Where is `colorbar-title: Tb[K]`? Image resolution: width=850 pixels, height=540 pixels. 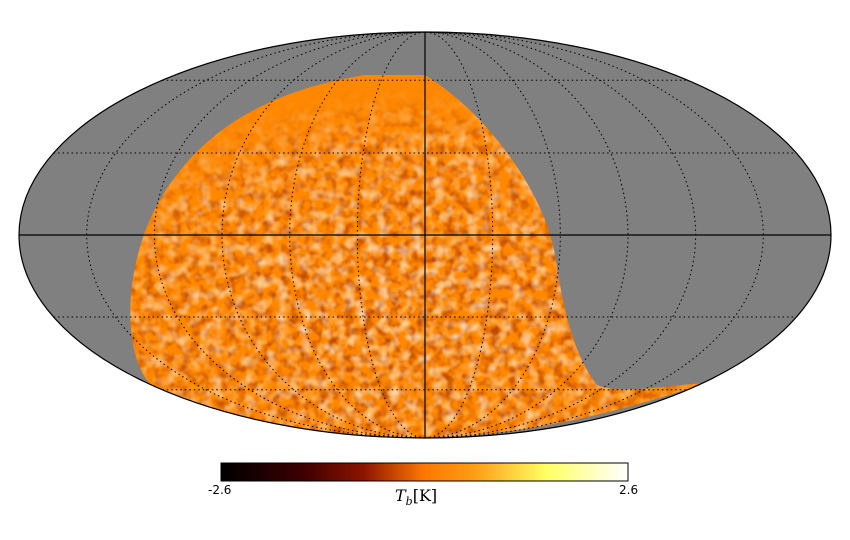
colorbar-title: Tb[K] is located at coordinates (416, 497).